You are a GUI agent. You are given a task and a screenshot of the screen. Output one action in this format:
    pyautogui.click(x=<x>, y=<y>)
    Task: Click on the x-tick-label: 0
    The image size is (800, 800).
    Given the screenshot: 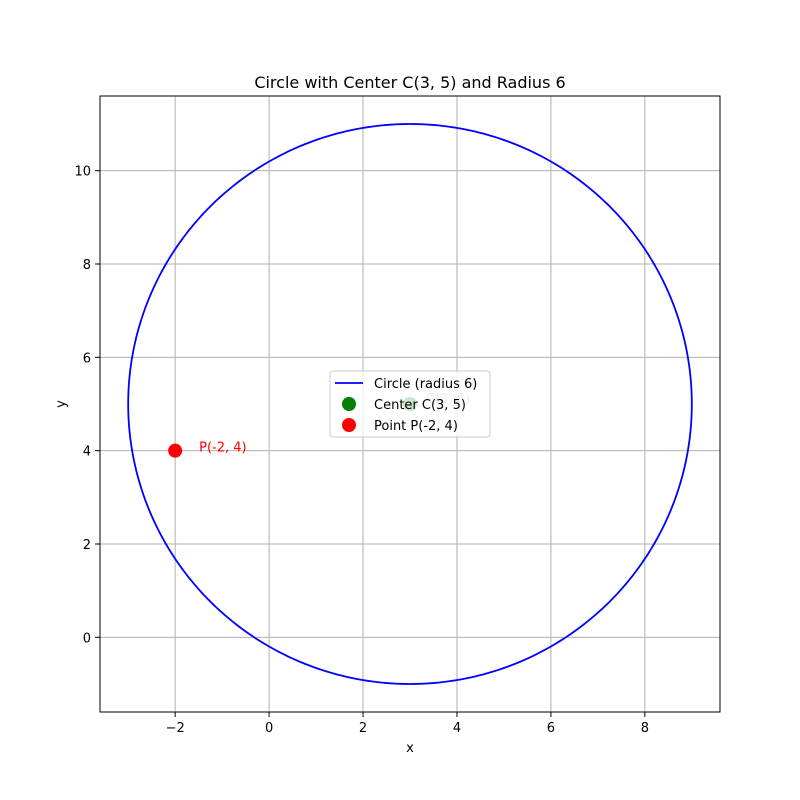 What is the action you would take?
    pyautogui.click(x=269, y=728)
    